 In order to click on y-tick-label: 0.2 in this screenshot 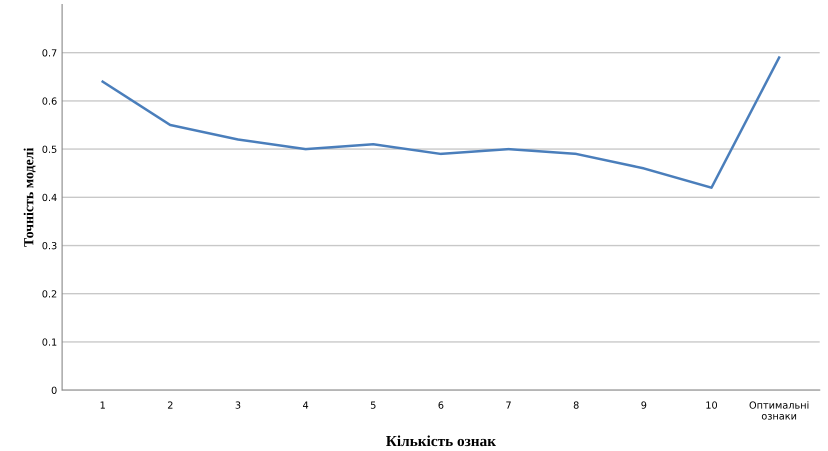, I will do `click(49, 294)`.